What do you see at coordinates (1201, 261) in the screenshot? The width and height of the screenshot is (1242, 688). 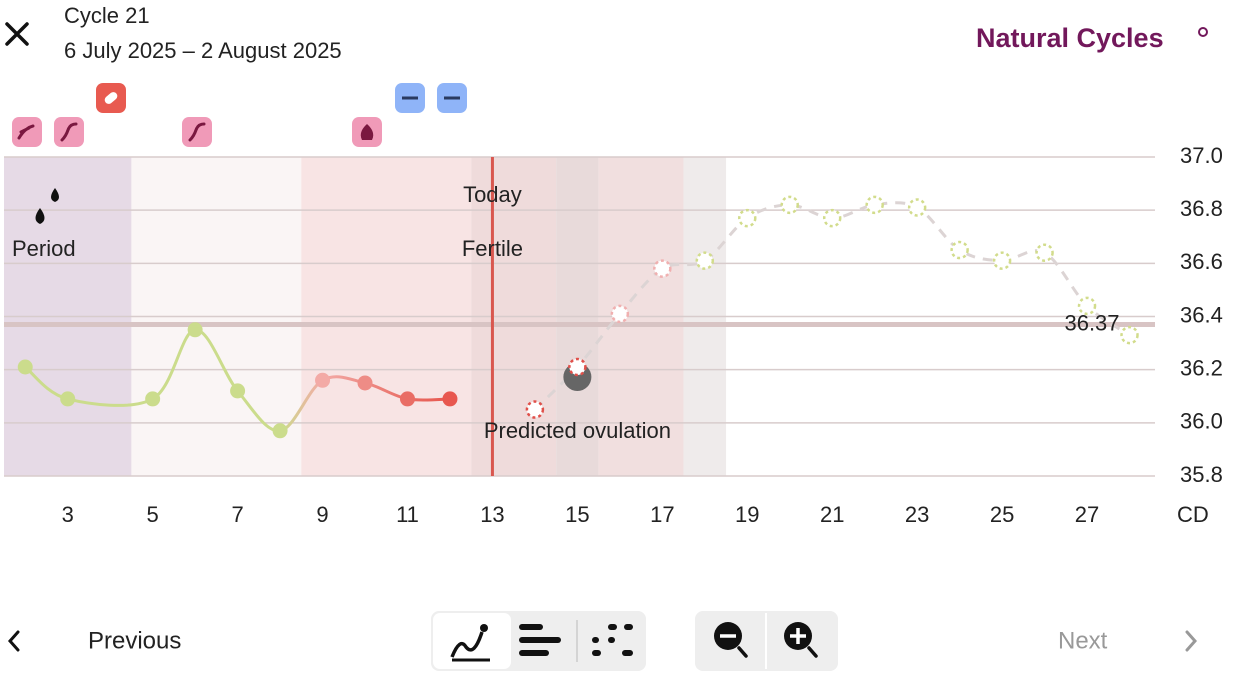 I see `y-tick-label: 36.6` at bounding box center [1201, 261].